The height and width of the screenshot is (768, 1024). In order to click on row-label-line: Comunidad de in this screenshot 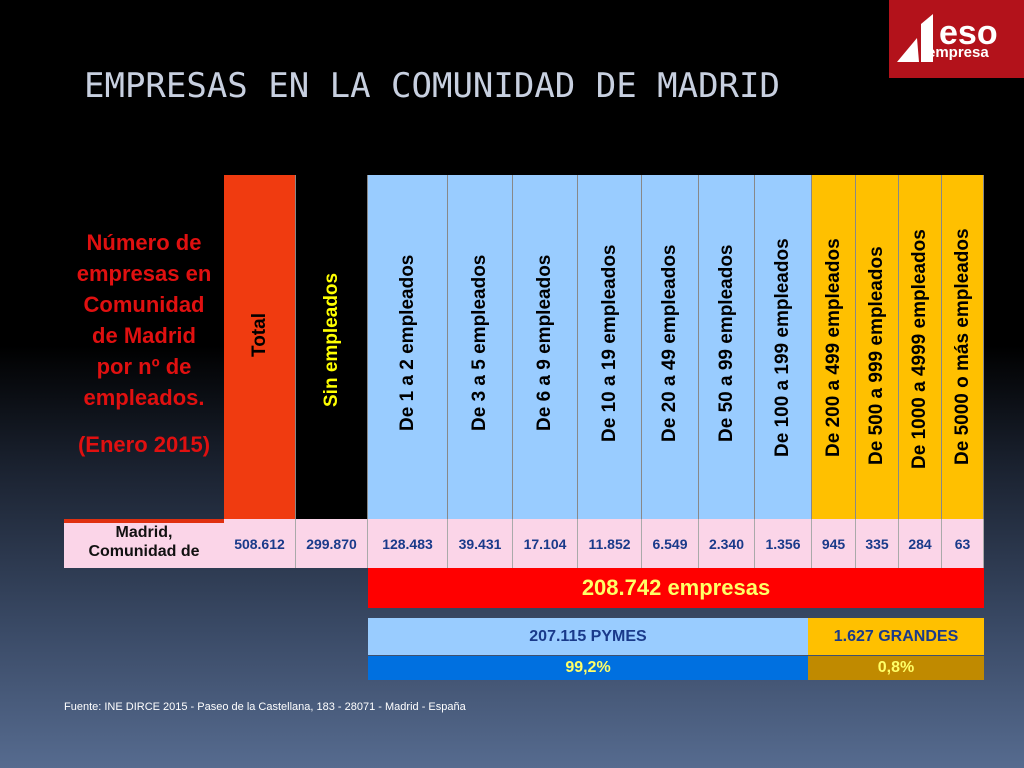, I will do `click(144, 551)`.